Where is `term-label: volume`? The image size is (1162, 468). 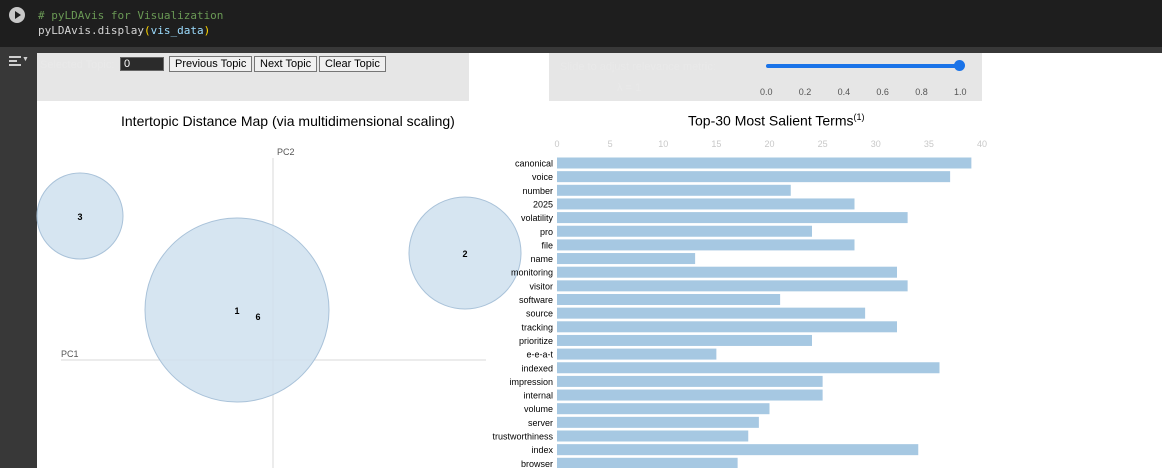
term-label: volume is located at coordinates (538, 409).